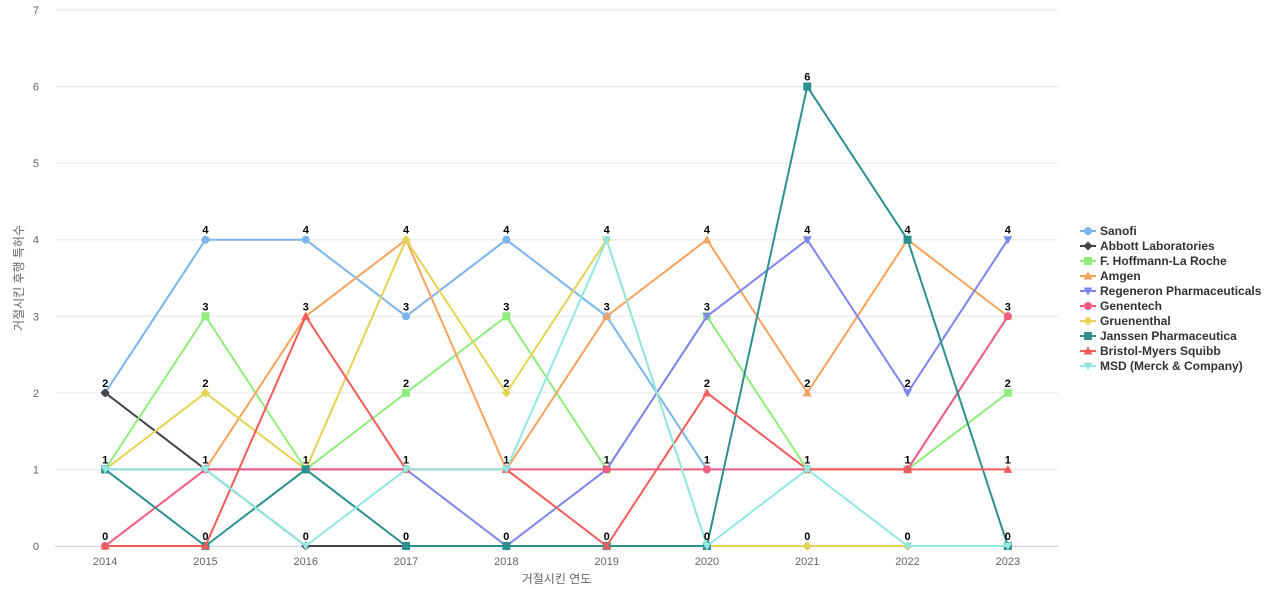 The width and height of the screenshot is (1280, 600). Describe the element at coordinates (1110, 276) in the screenshot. I see `legend-item-amgen: Amgen` at that location.